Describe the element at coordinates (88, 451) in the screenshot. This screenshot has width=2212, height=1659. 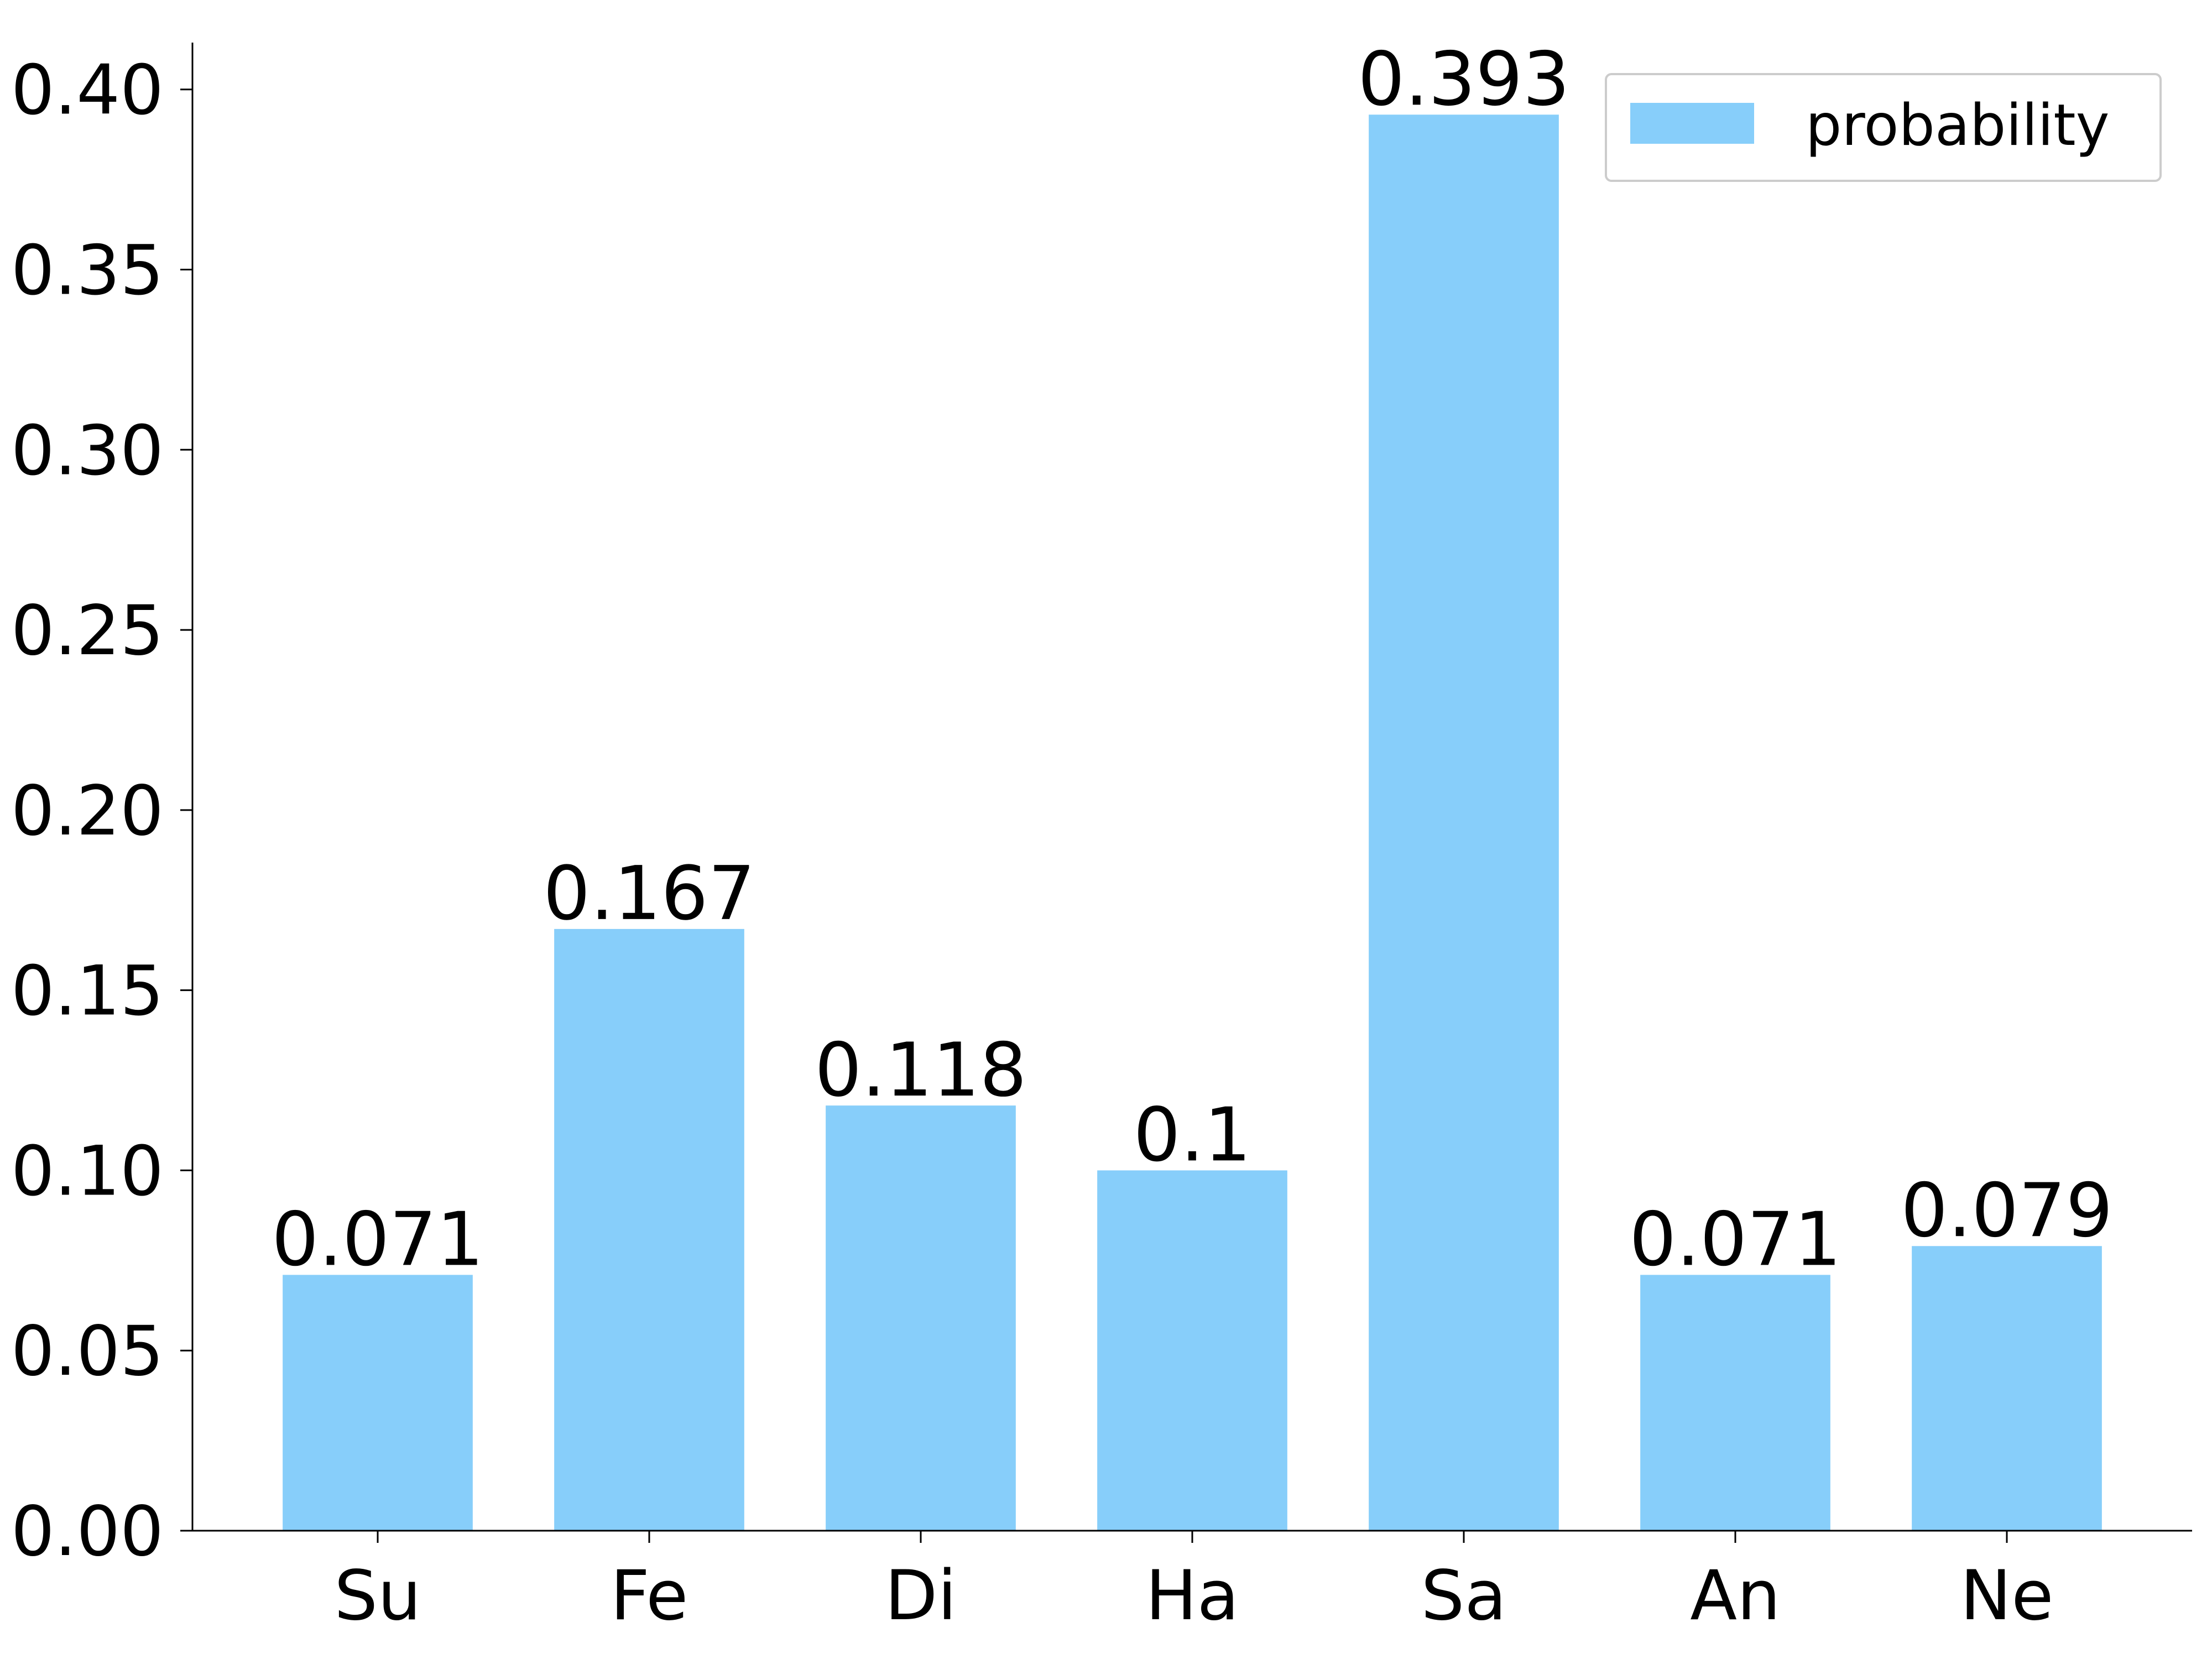
I see `y-tick-label: 0.30` at that location.